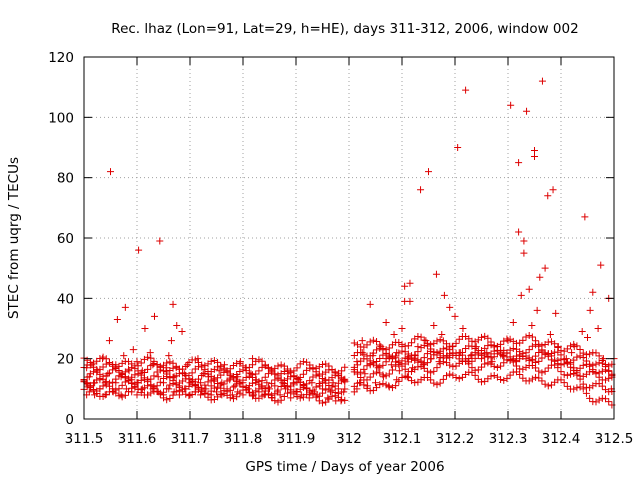 The image size is (640, 480). Describe the element at coordinates (61, 58) in the screenshot. I see `y-tick-label: 120` at that location.